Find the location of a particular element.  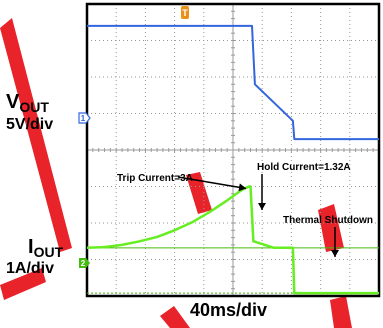

time-scale-label: 40ms/div is located at coordinates (229, 310).